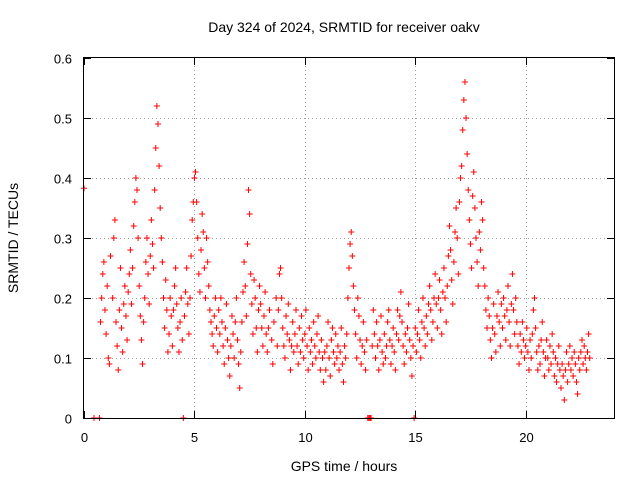 The width and height of the screenshot is (640, 480). What do you see at coordinates (194, 437) in the screenshot?
I see `x-tick-label: 5` at bounding box center [194, 437].